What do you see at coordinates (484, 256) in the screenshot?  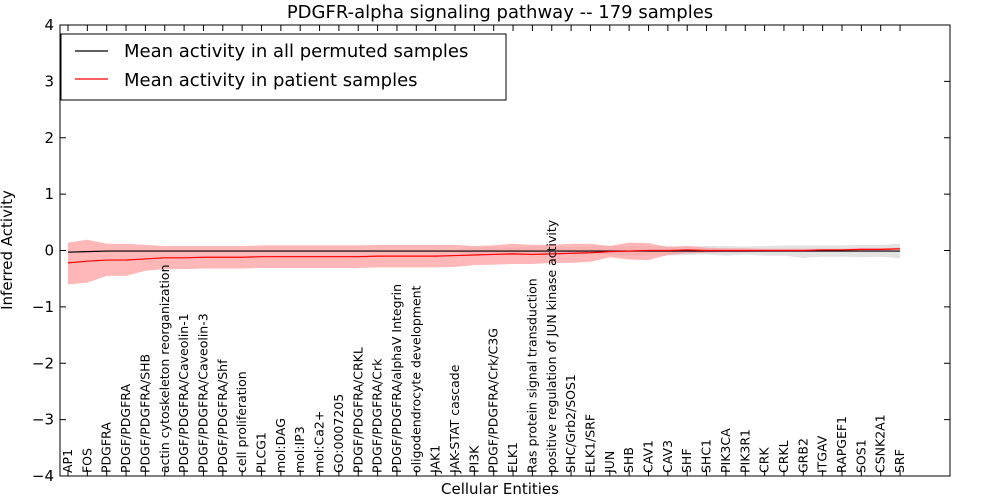 I see `patient-mean-line` at bounding box center [484, 256].